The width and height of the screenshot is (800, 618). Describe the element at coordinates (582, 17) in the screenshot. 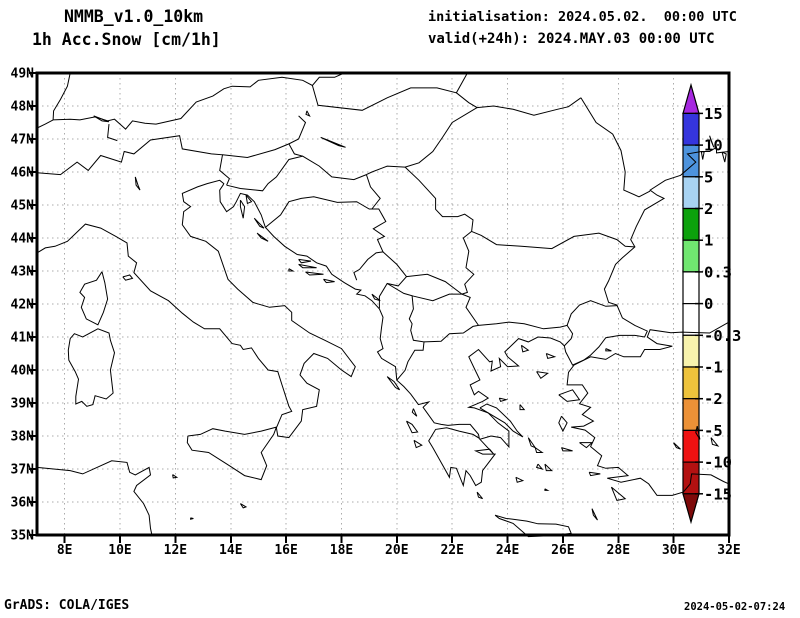

I see `initialisation-line: initialisation: 2024.05.02. 00:00 UTC` at that location.